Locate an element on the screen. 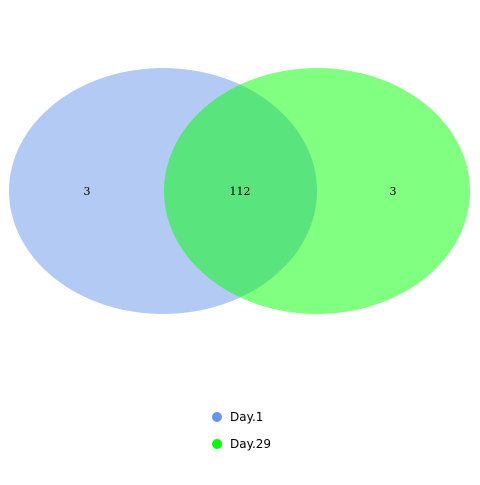  legend: Day.1 Day.29 is located at coordinates (241, 437).